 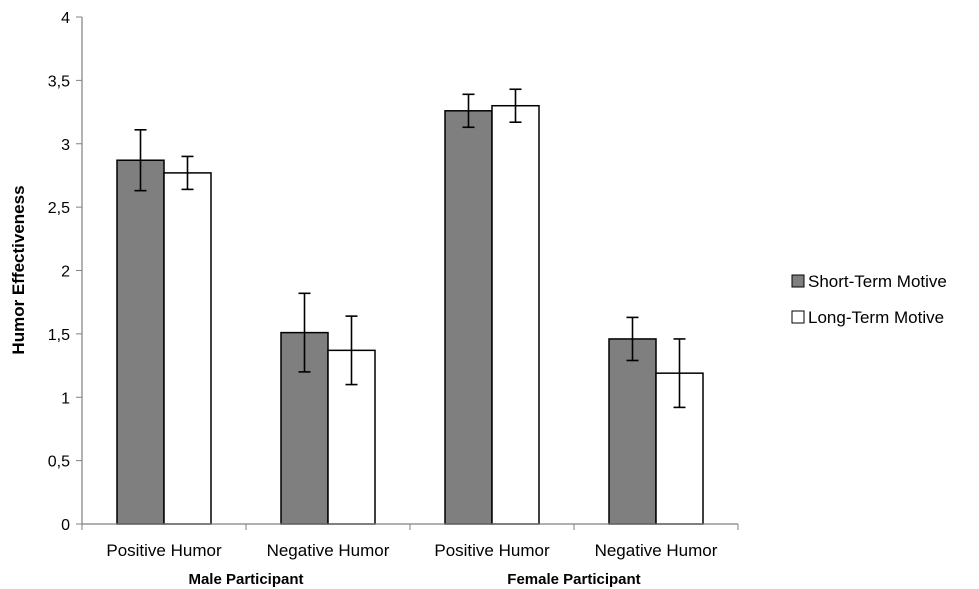 I want to click on y-tick-label: 3, so click(x=65, y=145).